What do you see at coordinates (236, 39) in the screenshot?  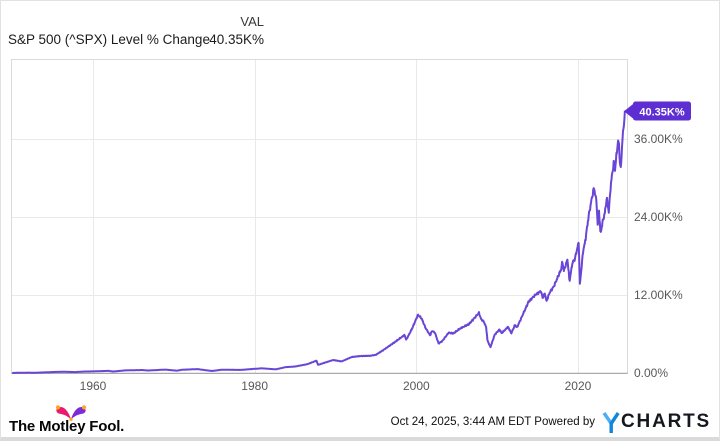 I see `current-value: 40.35K%` at bounding box center [236, 39].